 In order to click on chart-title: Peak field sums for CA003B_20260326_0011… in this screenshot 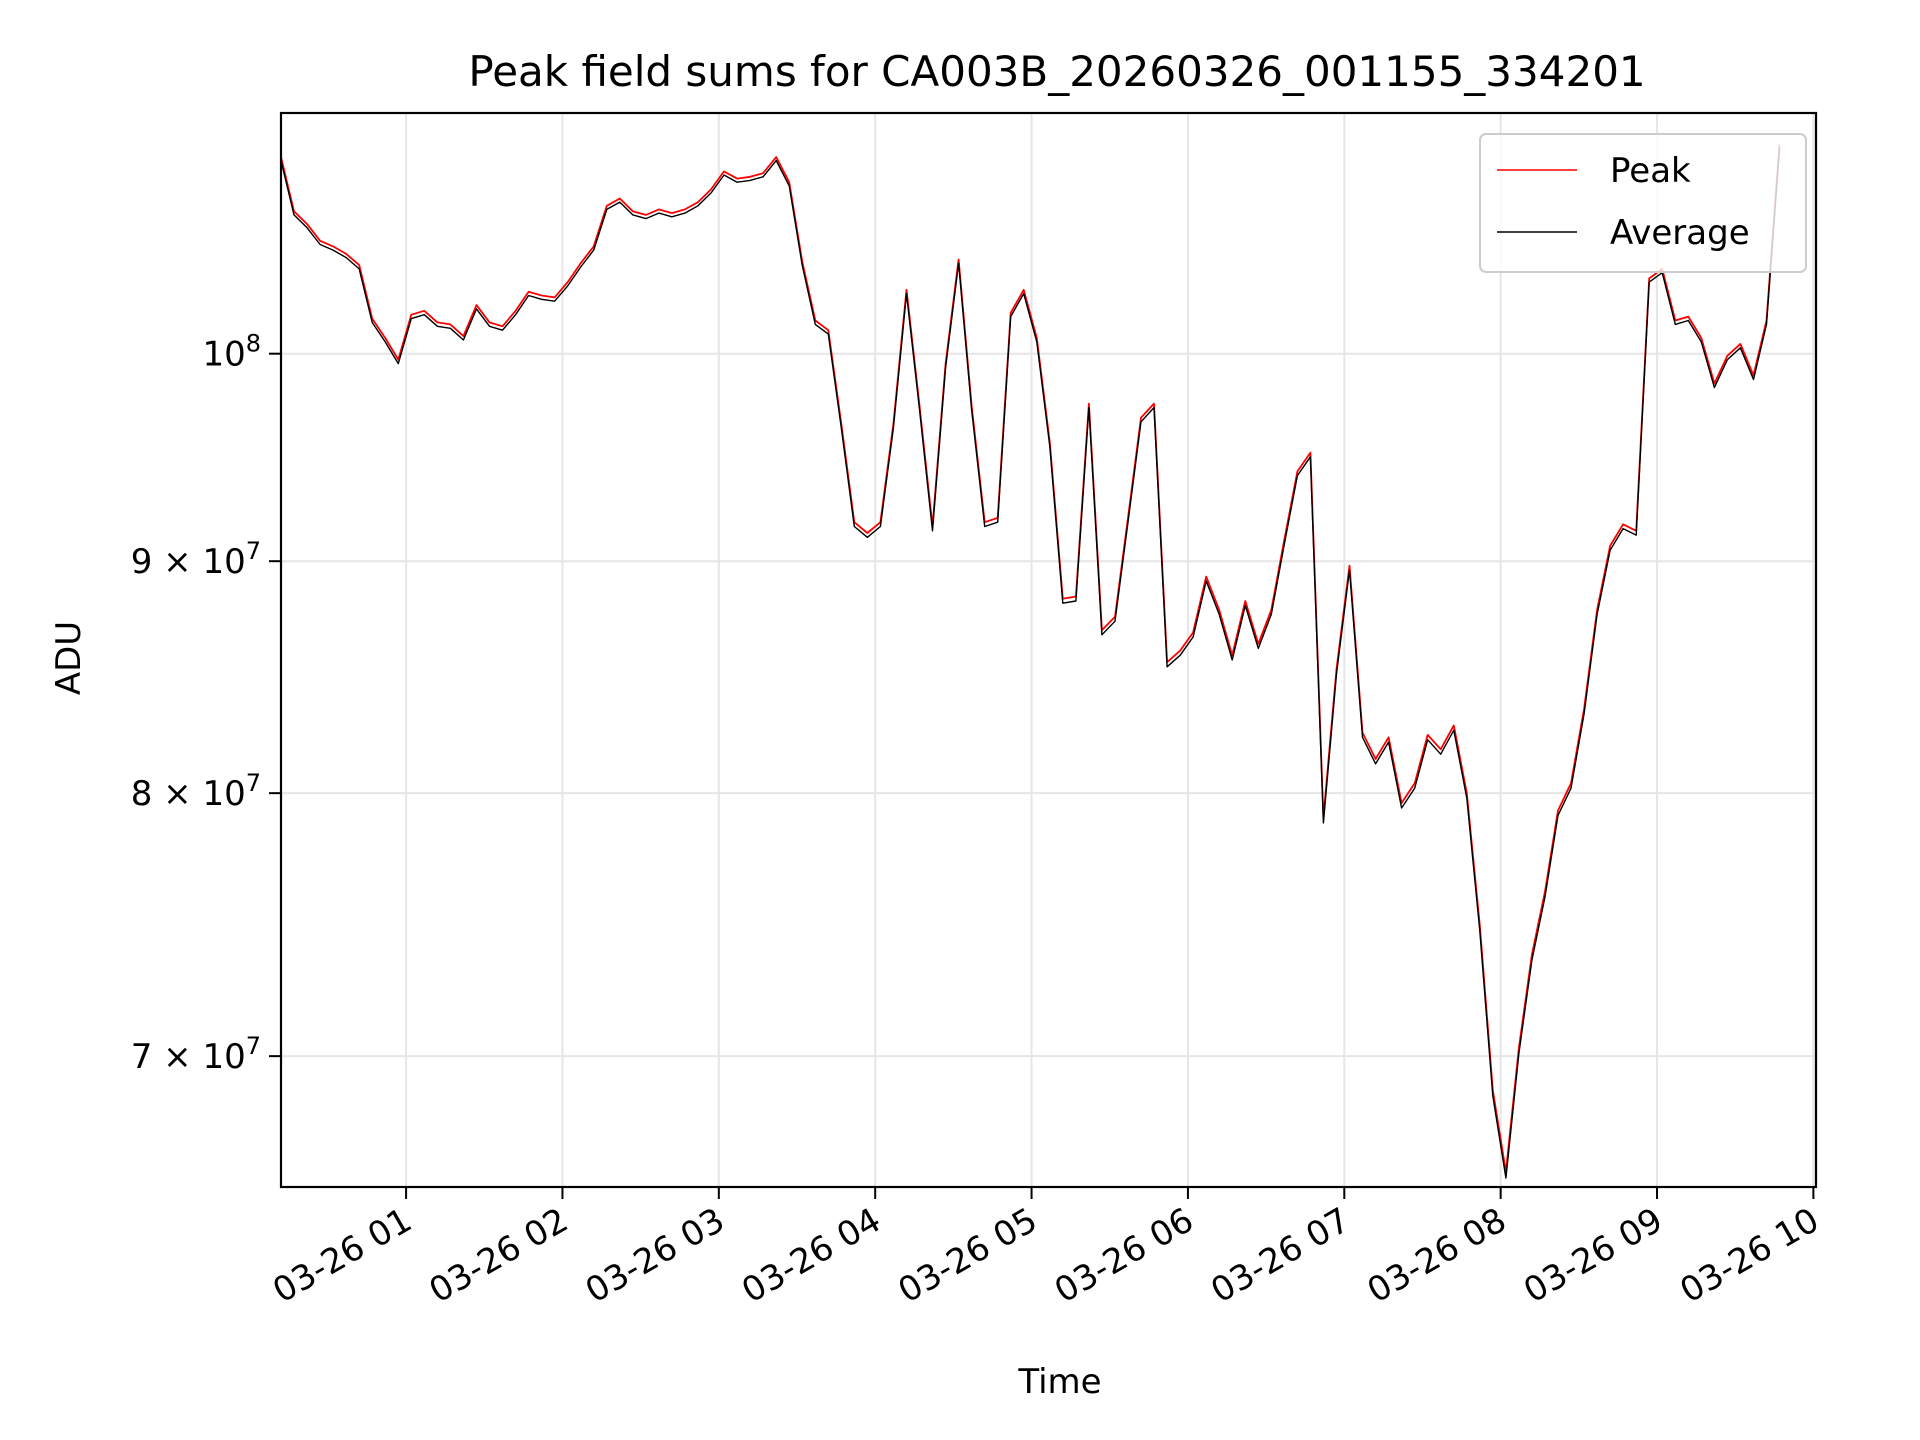, I will do `click(1056, 71)`.